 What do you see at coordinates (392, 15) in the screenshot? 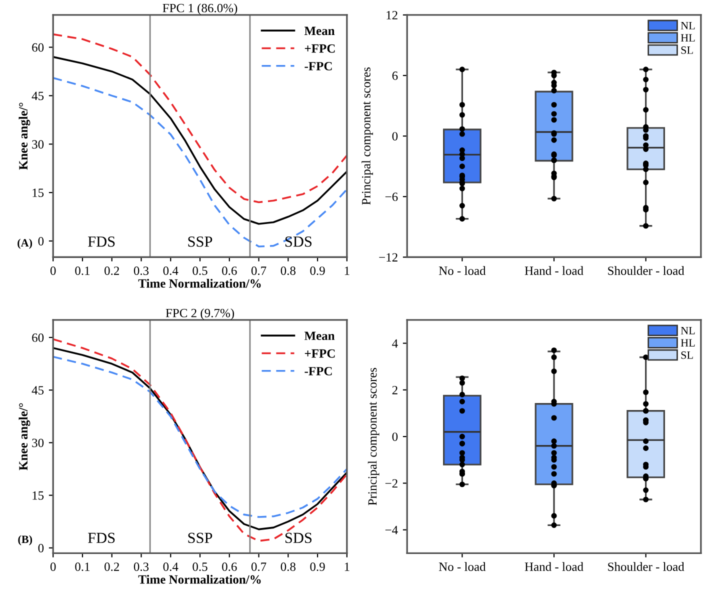
I see `y-tick-label: 12` at bounding box center [392, 15].